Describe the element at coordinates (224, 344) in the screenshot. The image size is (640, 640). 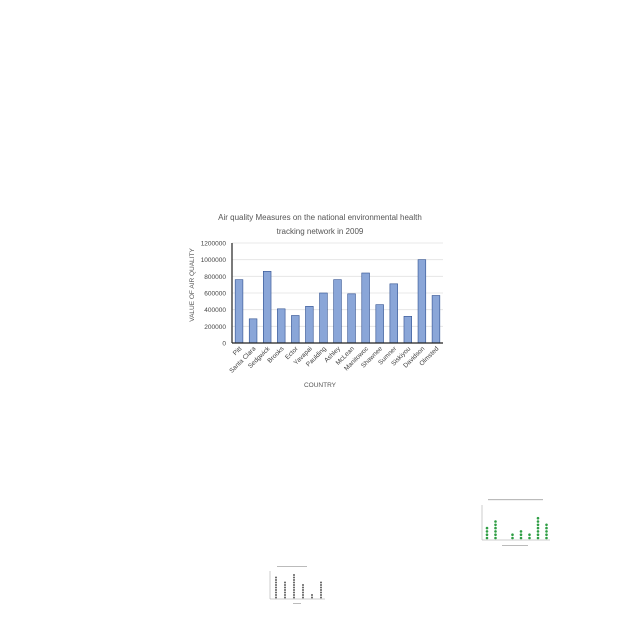
I see `y-tick-label: 0` at that location.